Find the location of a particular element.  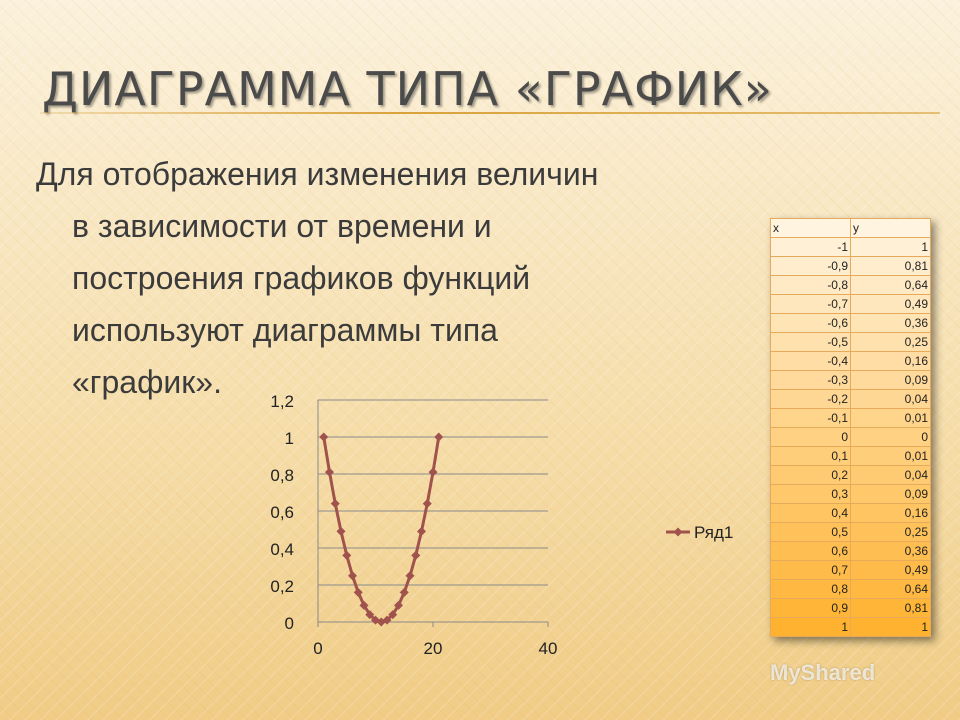

table-row: 0,8 0,64 is located at coordinates (850, 589).